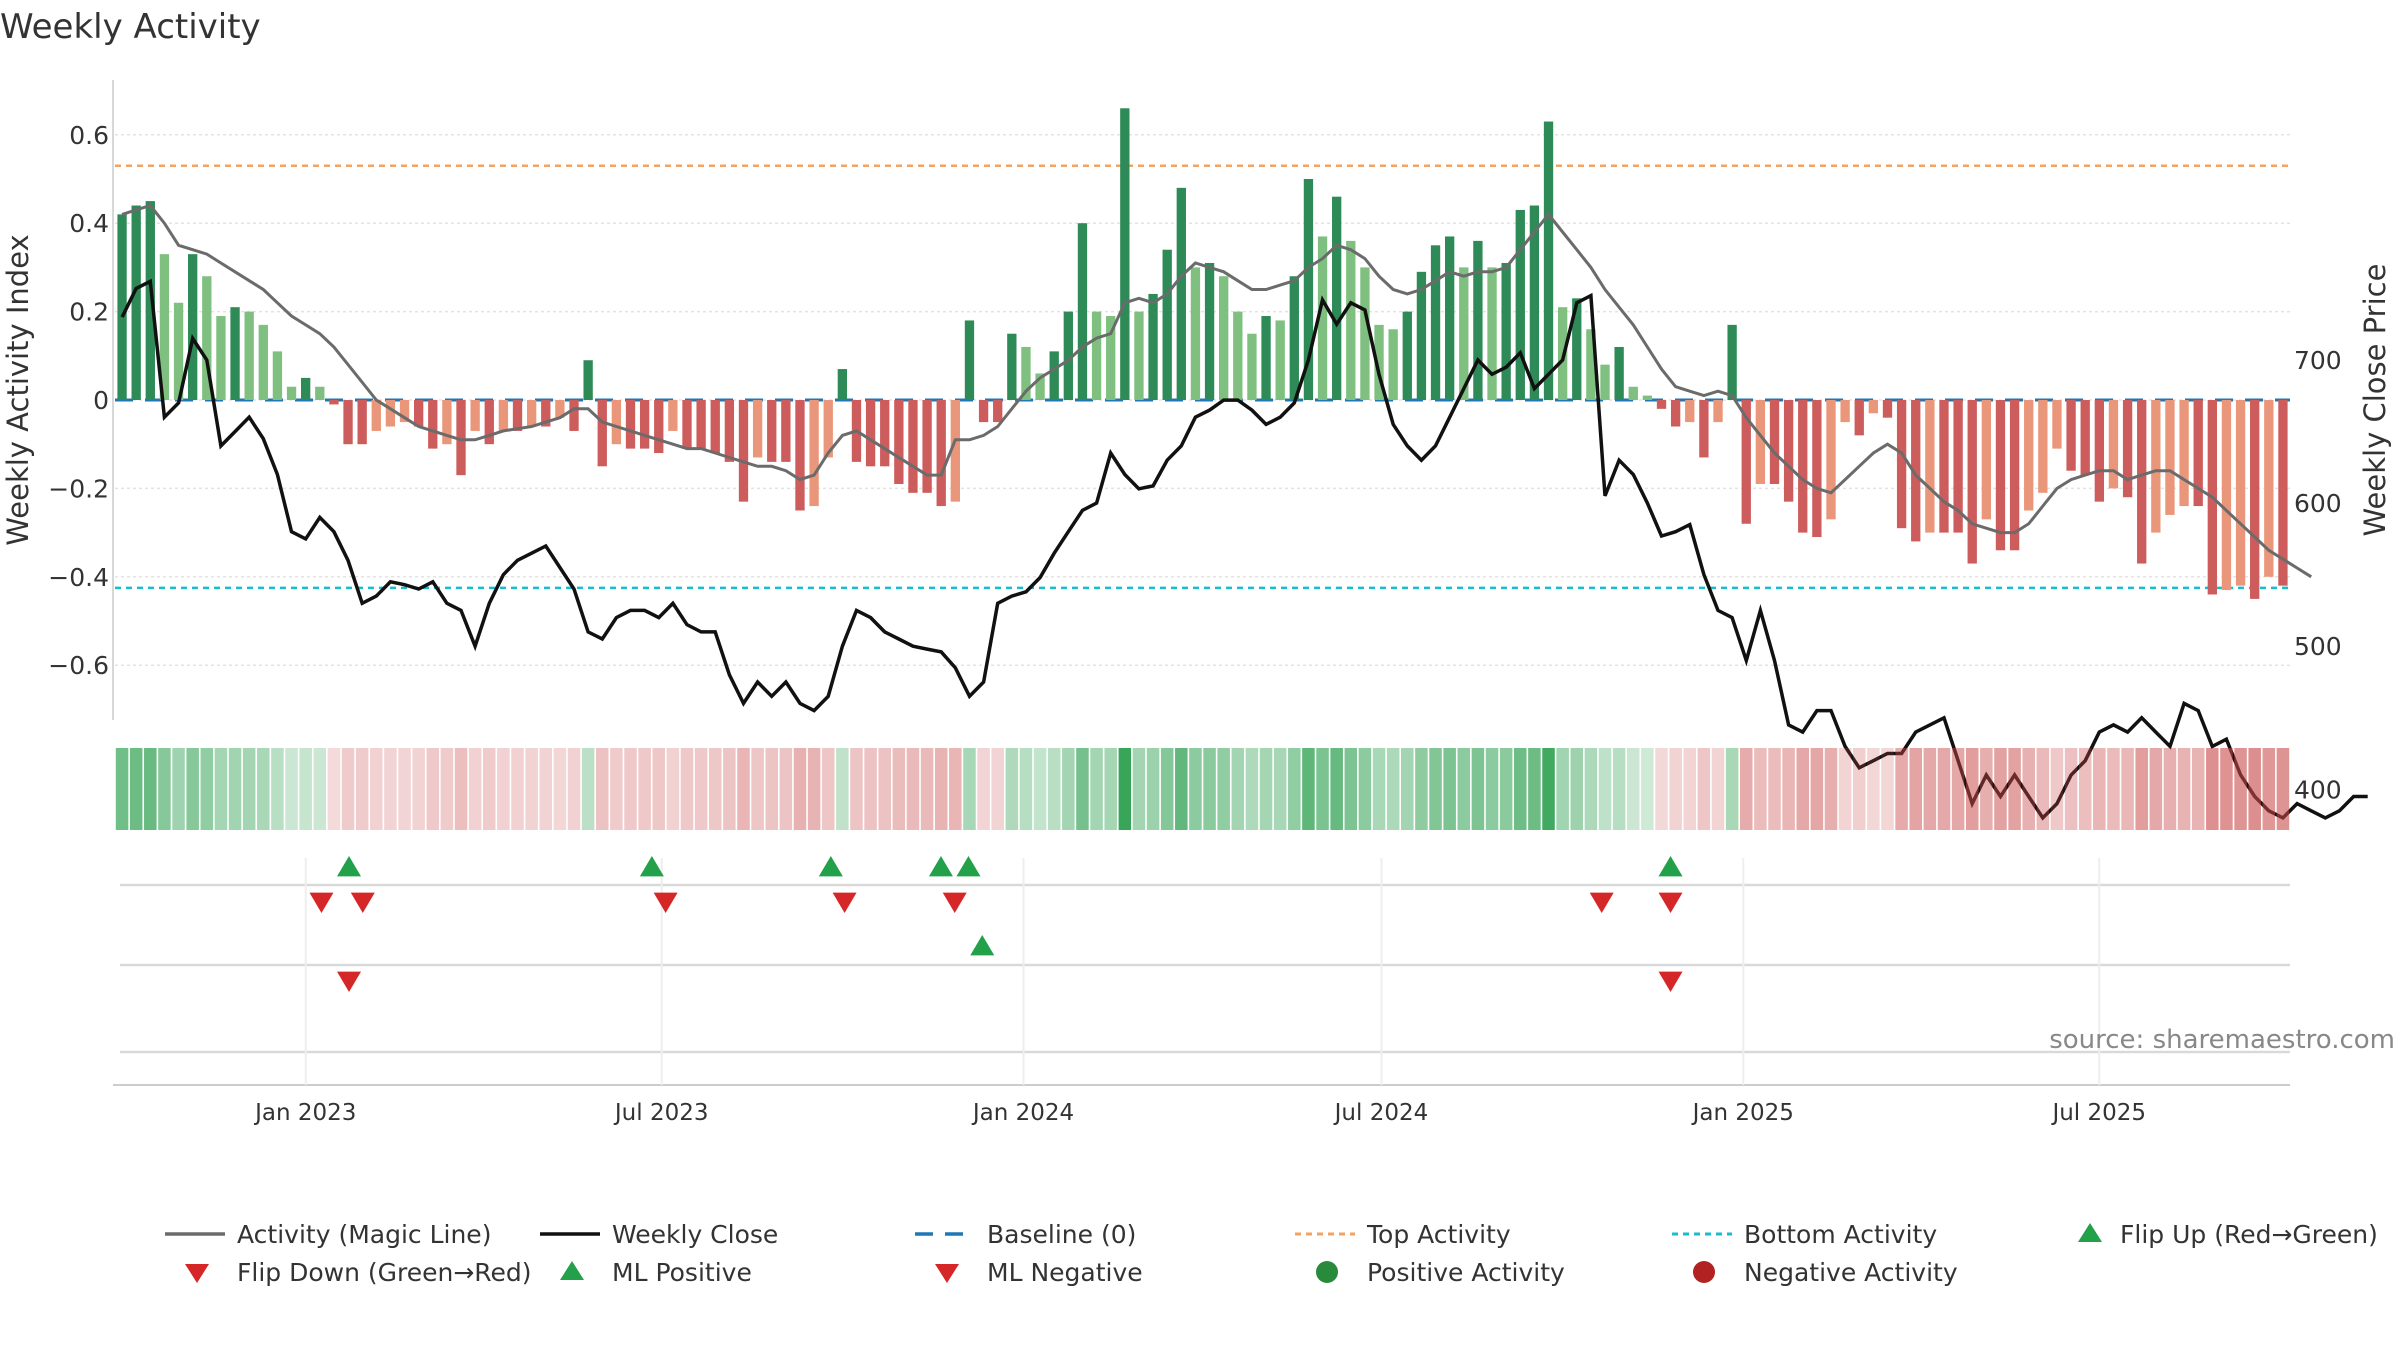  Describe the element at coordinates (1061, 1234) in the screenshot. I see `legend-label: Baseline (0)` at that location.